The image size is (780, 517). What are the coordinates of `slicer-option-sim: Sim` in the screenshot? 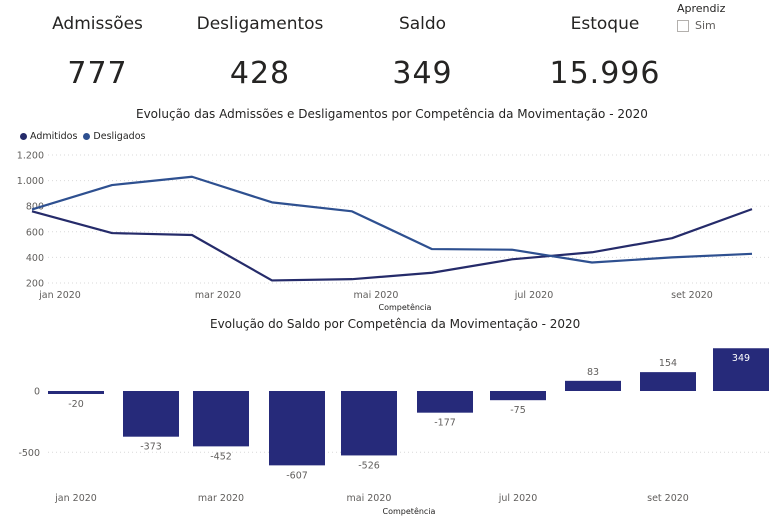 It's located at (701, 25).